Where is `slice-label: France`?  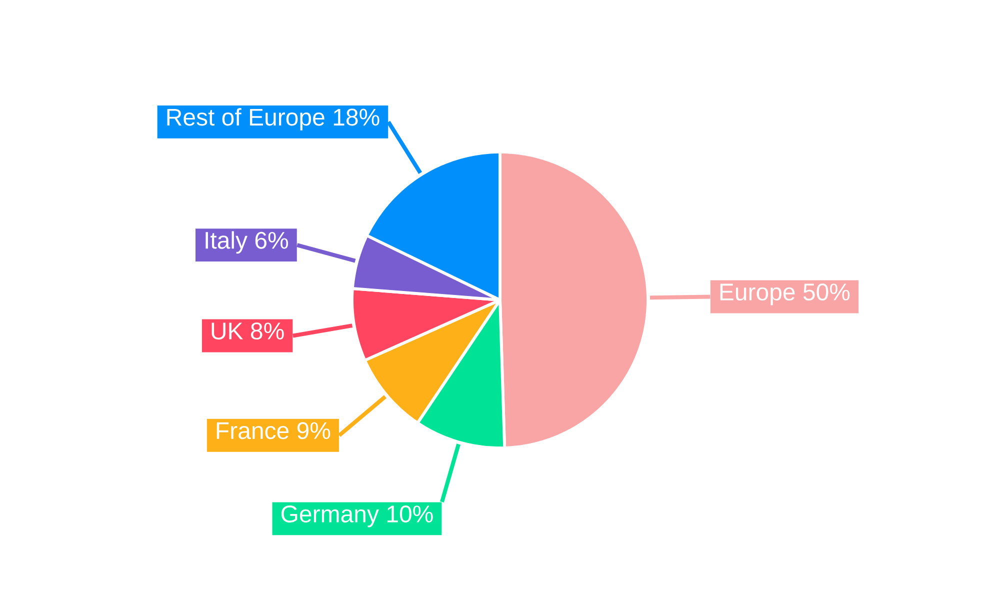 slice-label: France is located at coordinates (252, 431).